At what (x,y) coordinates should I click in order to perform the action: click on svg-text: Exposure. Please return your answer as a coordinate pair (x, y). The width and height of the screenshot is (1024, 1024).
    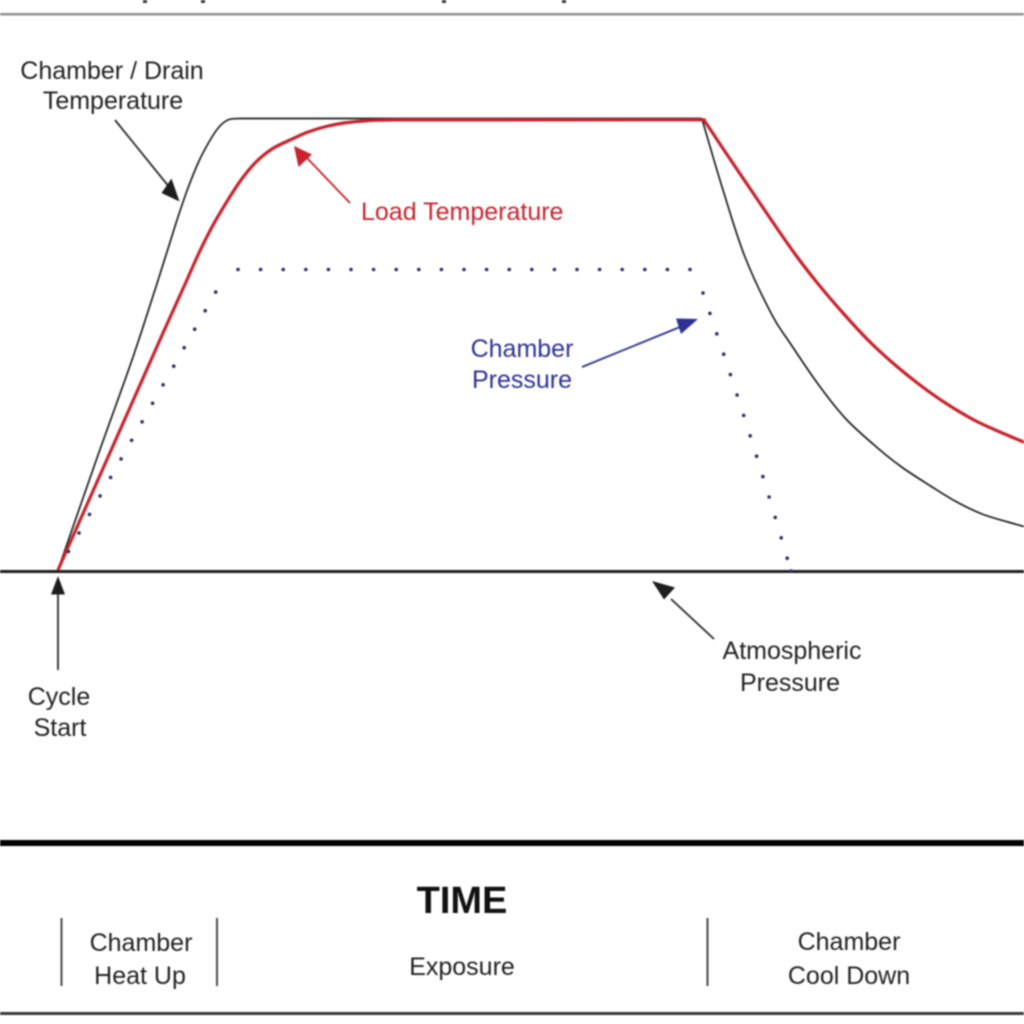
    Looking at the image, I should click on (462, 967).